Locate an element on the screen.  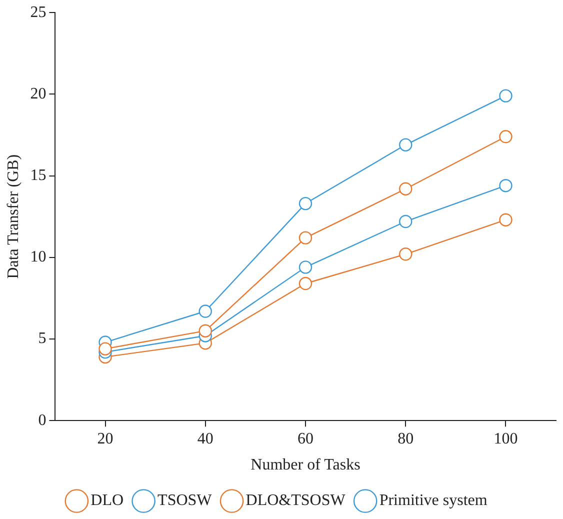
y-tick-label: 15 is located at coordinates (38, 175).